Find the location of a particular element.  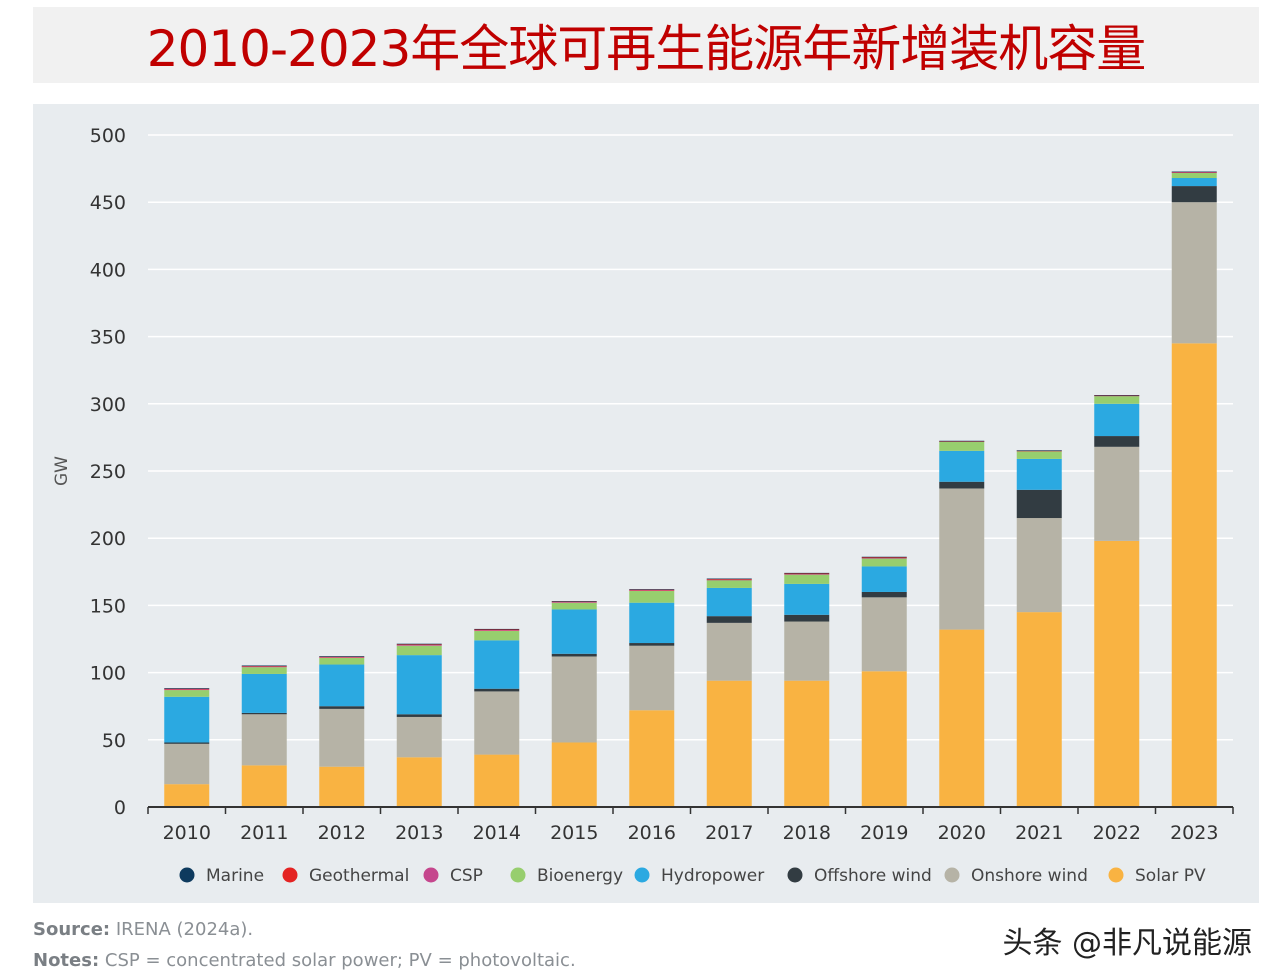

y-tick-label-200: 200 is located at coordinates (108, 539).